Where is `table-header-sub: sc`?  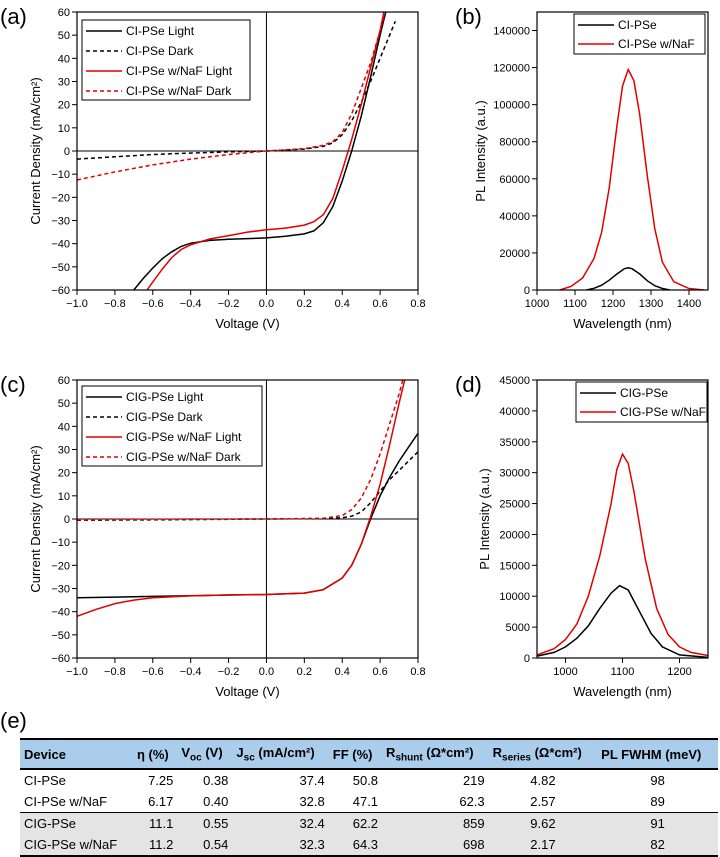
table-header-sub: sc is located at coordinates (249, 758).